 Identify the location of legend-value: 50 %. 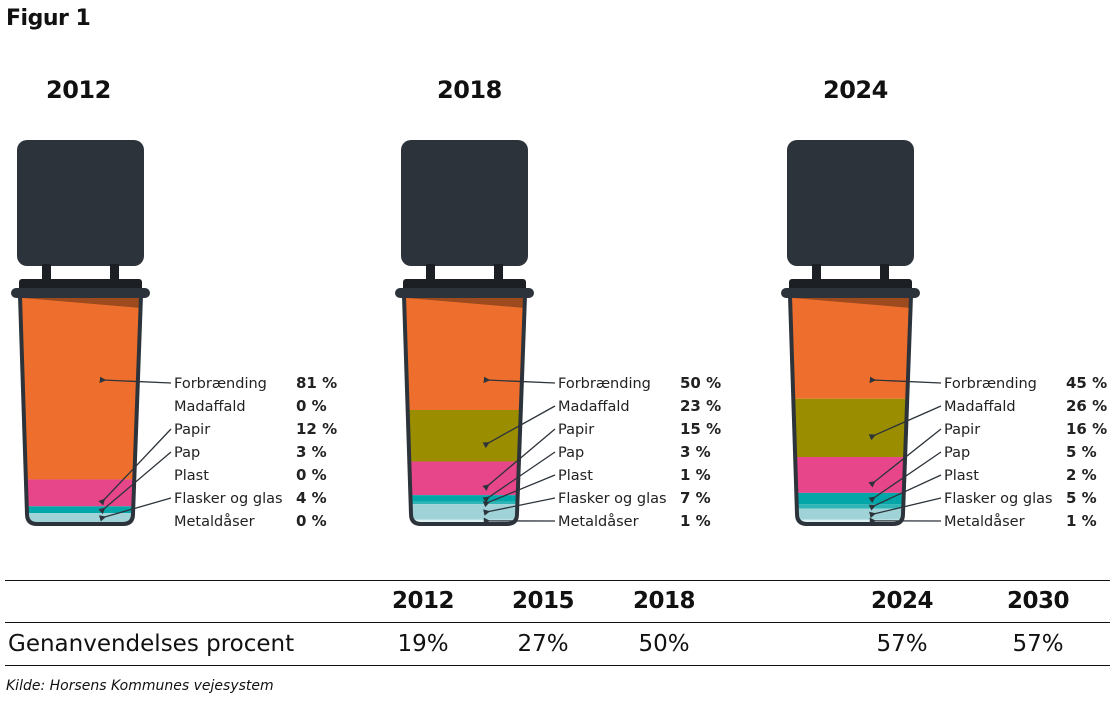
(700, 383).